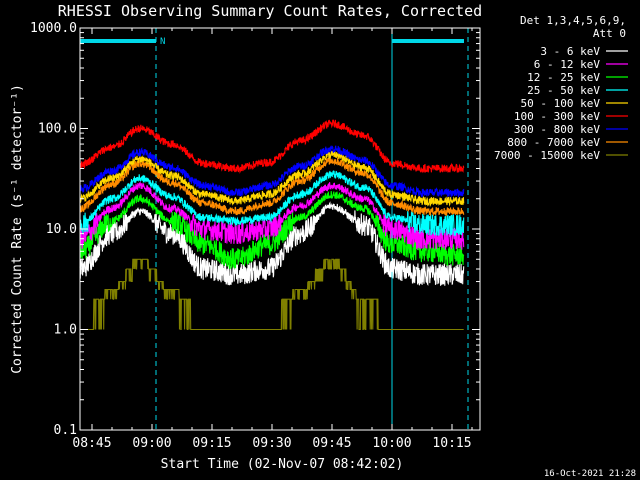 This screenshot has width=640, height=480. Describe the element at coordinates (331, 443) in the screenshot. I see `x-tick-label-4: 09:45` at that location.